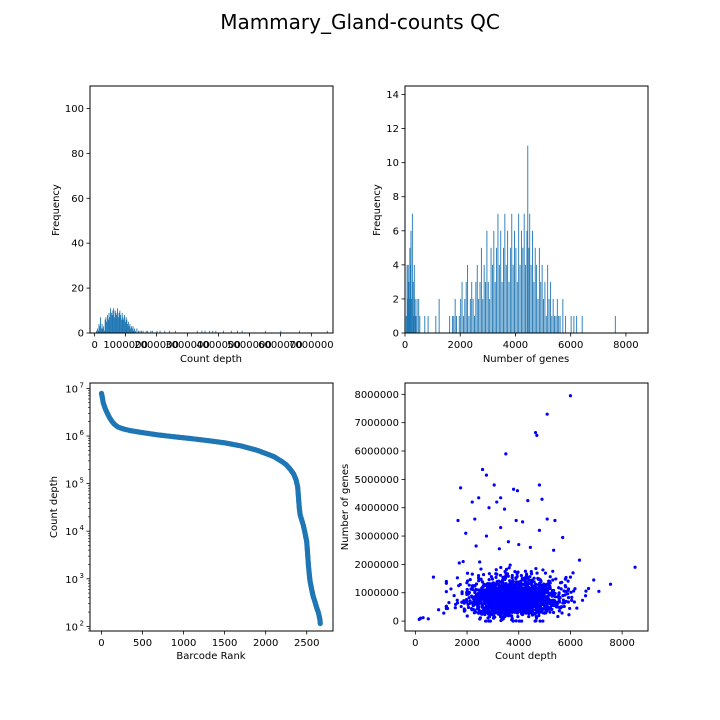 The width and height of the screenshot is (720, 720). I want to click on scatter-y-tick-label: 4000000, so click(376, 508).